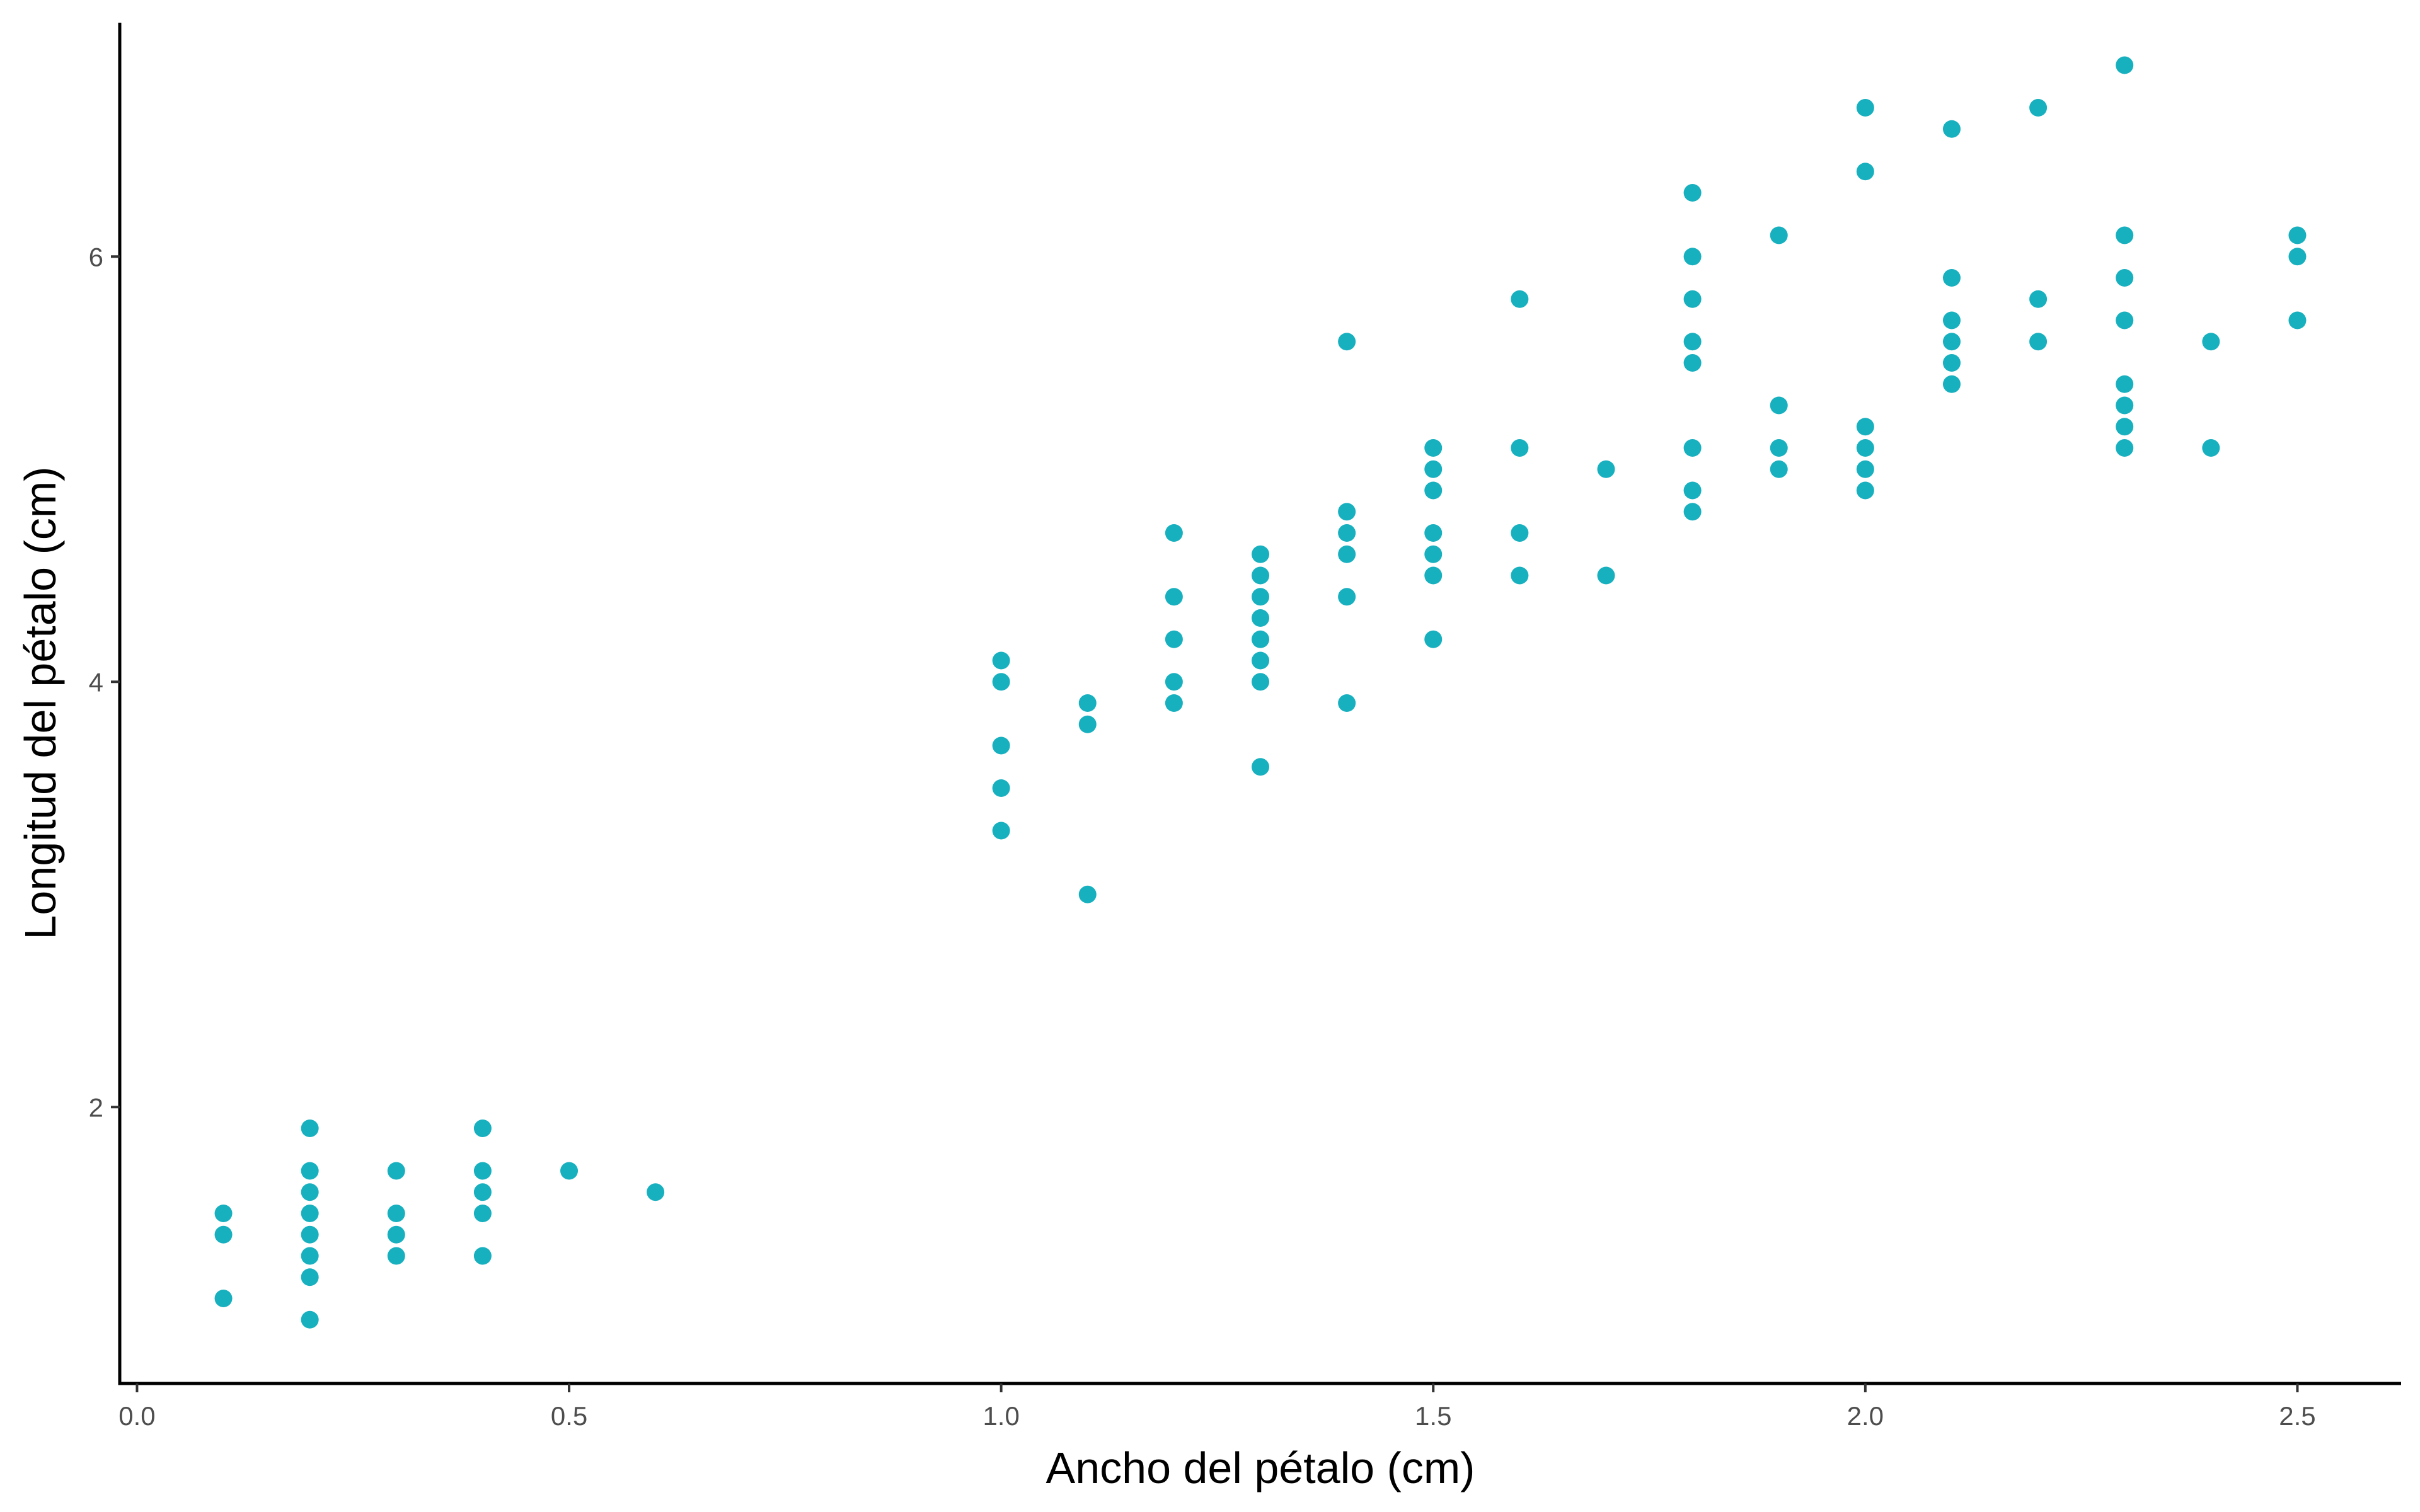  What do you see at coordinates (96, 682) in the screenshot?
I see `y-tick-label: 4` at bounding box center [96, 682].